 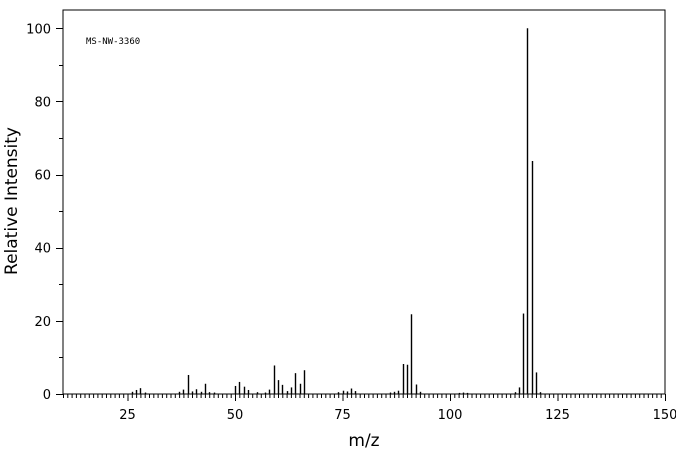 What do you see at coordinates (42, 176) in the screenshot?
I see `y-tick-label: 60` at bounding box center [42, 176].